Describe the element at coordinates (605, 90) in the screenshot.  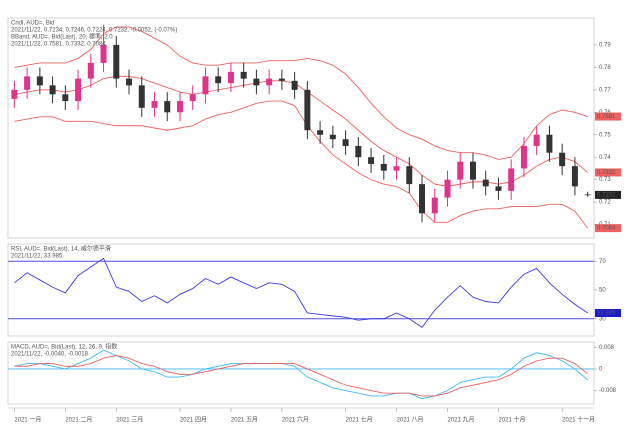
I see `y-tick-label: 0.77` at that location.